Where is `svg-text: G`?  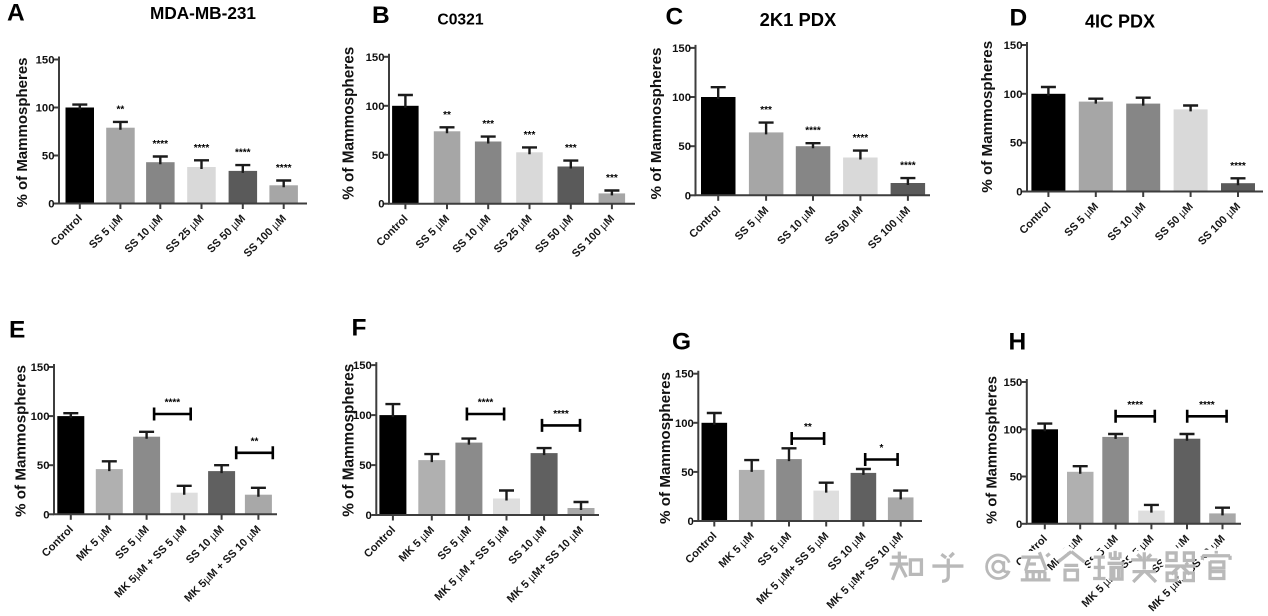
svg-text: G is located at coordinates (681, 342).